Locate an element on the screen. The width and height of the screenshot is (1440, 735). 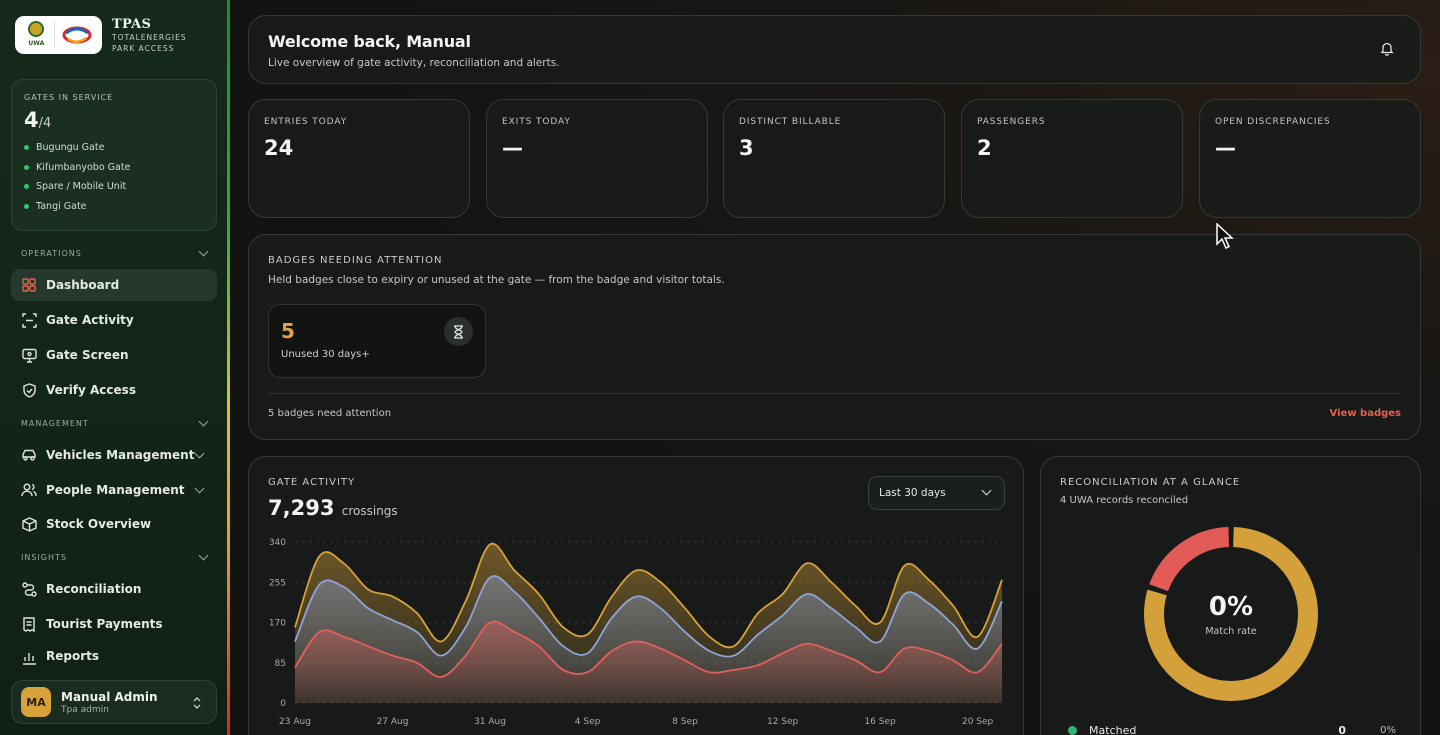
x-tick-label: 16 Sep is located at coordinates (880, 722).